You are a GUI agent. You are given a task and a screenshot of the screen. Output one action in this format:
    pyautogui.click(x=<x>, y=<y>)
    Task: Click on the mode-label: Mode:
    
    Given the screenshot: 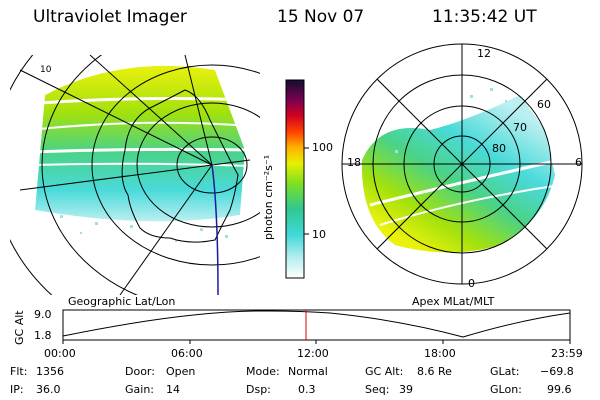 What is the action you would take?
    pyautogui.click(x=263, y=371)
    